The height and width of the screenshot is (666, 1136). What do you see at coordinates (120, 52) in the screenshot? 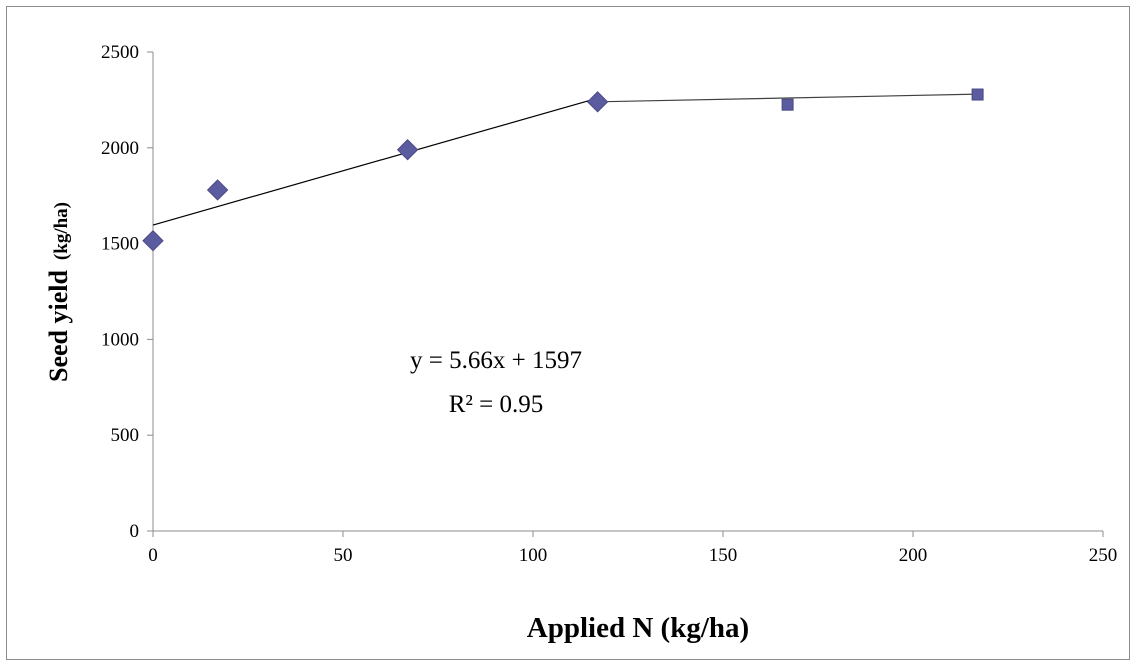
I see `y-tick-label: 2500` at bounding box center [120, 52].